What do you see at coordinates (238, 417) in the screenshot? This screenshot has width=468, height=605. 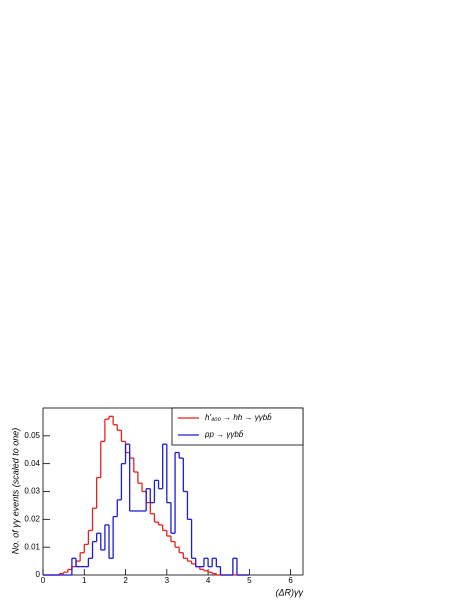 I see `legend-label: h′₄₀₀ → hh → γγbb̄` at bounding box center [238, 417].